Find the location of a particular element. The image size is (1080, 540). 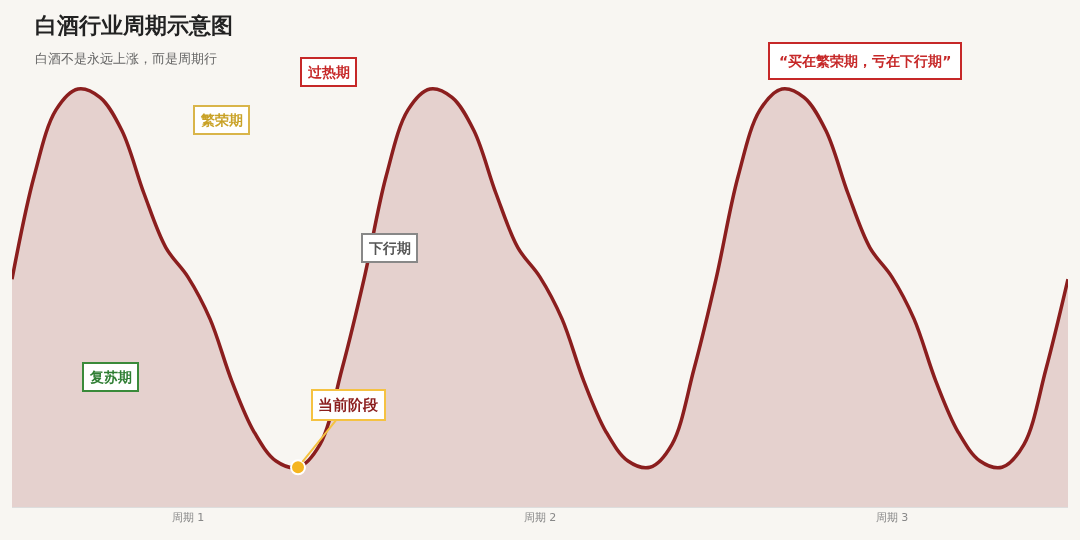

x-tick-label: 周期 1 is located at coordinates (188, 518).